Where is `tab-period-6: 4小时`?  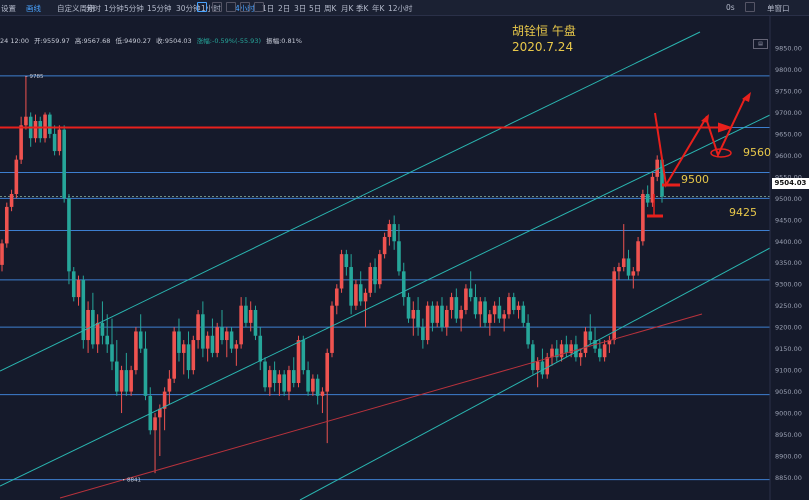
tab-period-6: 4小时 is located at coordinates (245, 8).